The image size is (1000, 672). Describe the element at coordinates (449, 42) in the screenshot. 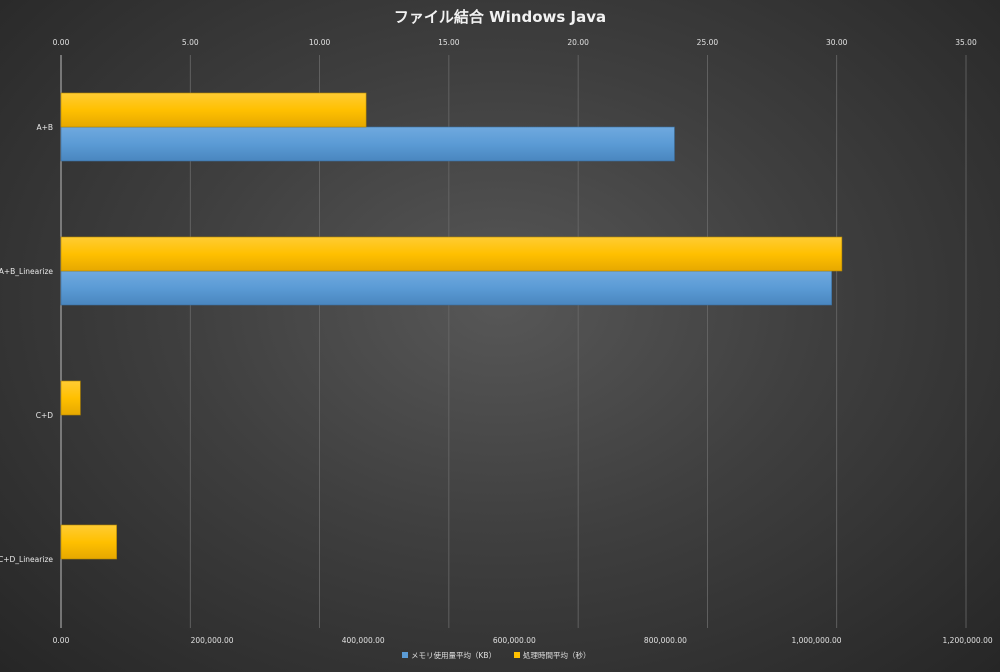

I see `top-axis-tick-label: 15.00` at that location.